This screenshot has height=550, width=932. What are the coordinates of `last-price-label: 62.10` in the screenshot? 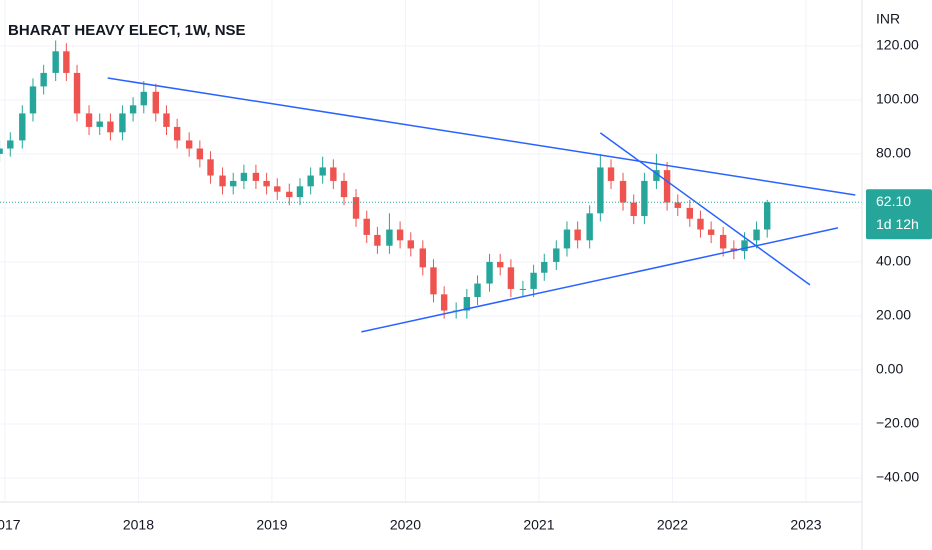 It's located at (893, 201).